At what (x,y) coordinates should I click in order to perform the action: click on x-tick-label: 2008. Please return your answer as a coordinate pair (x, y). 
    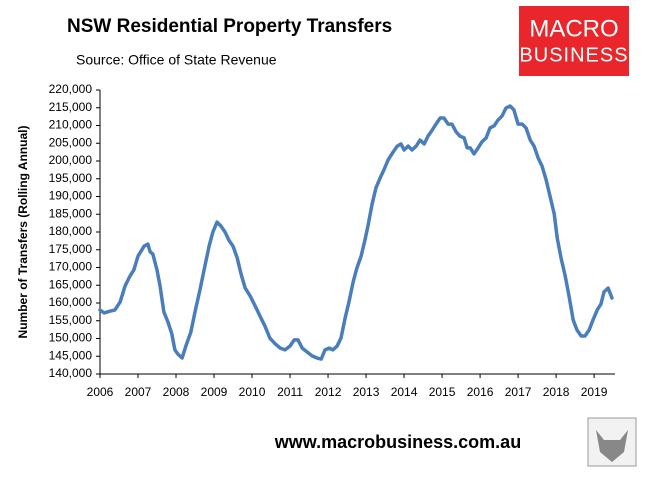
    Looking at the image, I should click on (176, 392).